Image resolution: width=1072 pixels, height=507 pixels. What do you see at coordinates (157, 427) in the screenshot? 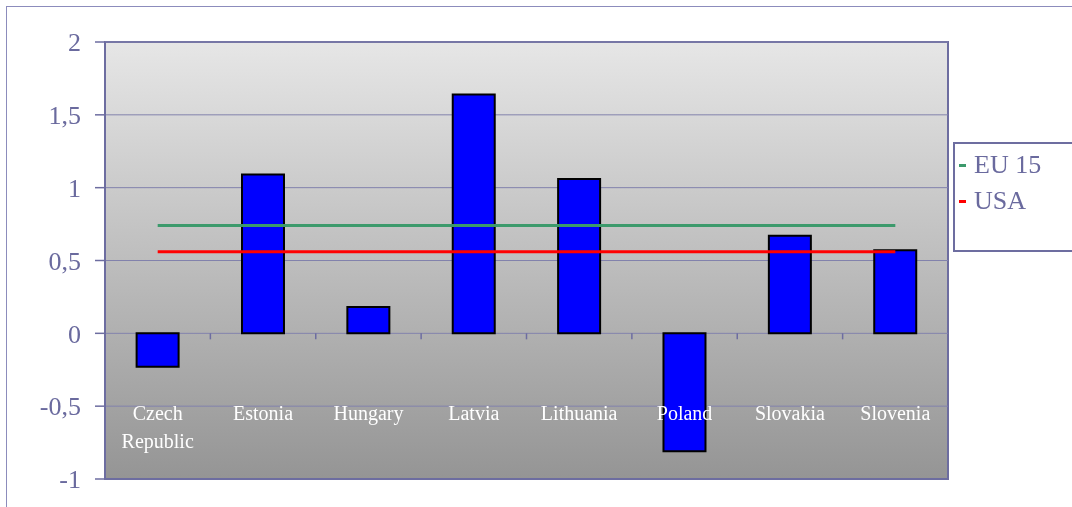
I see `x-tick-label: Czech Republic` at bounding box center [157, 427].